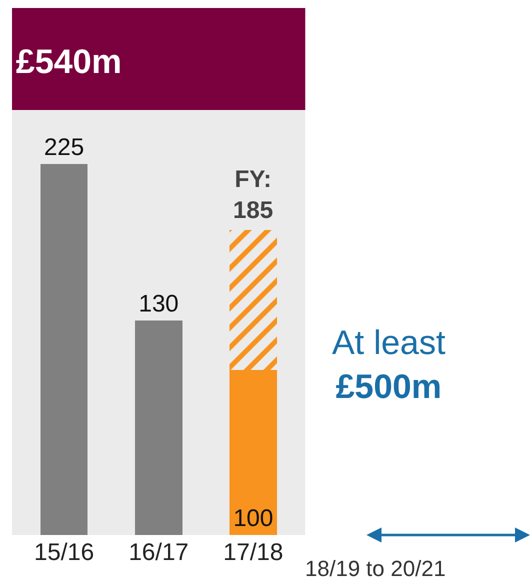 The image size is (531, 580). What do you see at coordinates (64, 552) in the screenshot?
I see `x-tick-label: 15/16` at bounding box center [64, 552].